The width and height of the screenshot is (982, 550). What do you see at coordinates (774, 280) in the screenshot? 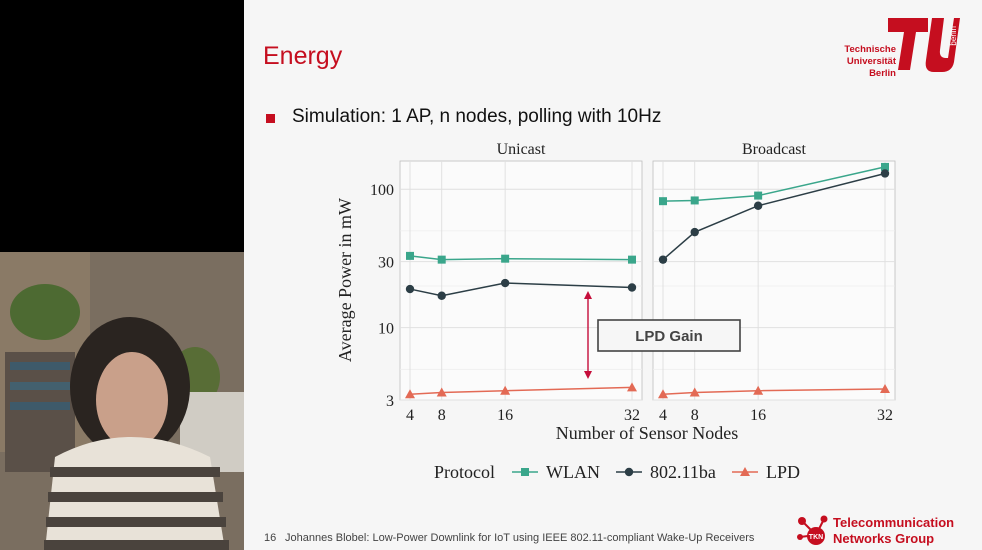
I see `panel-broadcast` at bounding box center [774, 280].